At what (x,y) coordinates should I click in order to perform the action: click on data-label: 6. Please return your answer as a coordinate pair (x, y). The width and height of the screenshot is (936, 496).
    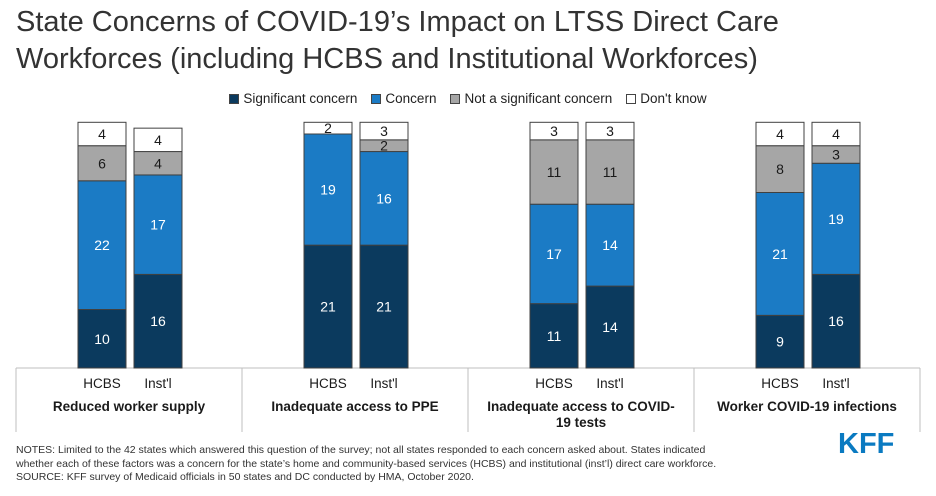
    Looking at the image, I should click on (102, 163).